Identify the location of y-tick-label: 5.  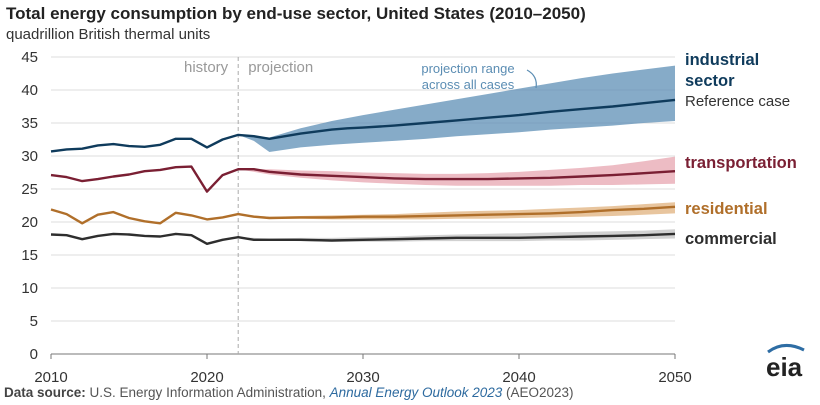
(34, 321).